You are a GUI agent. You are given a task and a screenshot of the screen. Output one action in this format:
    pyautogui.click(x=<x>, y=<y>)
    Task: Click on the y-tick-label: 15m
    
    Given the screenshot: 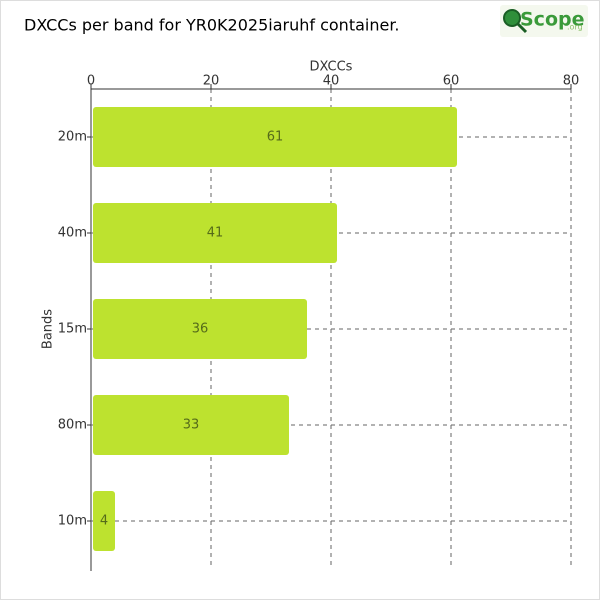 What is the action you would take?
    pyautogui.click(x=72, y=329)
    